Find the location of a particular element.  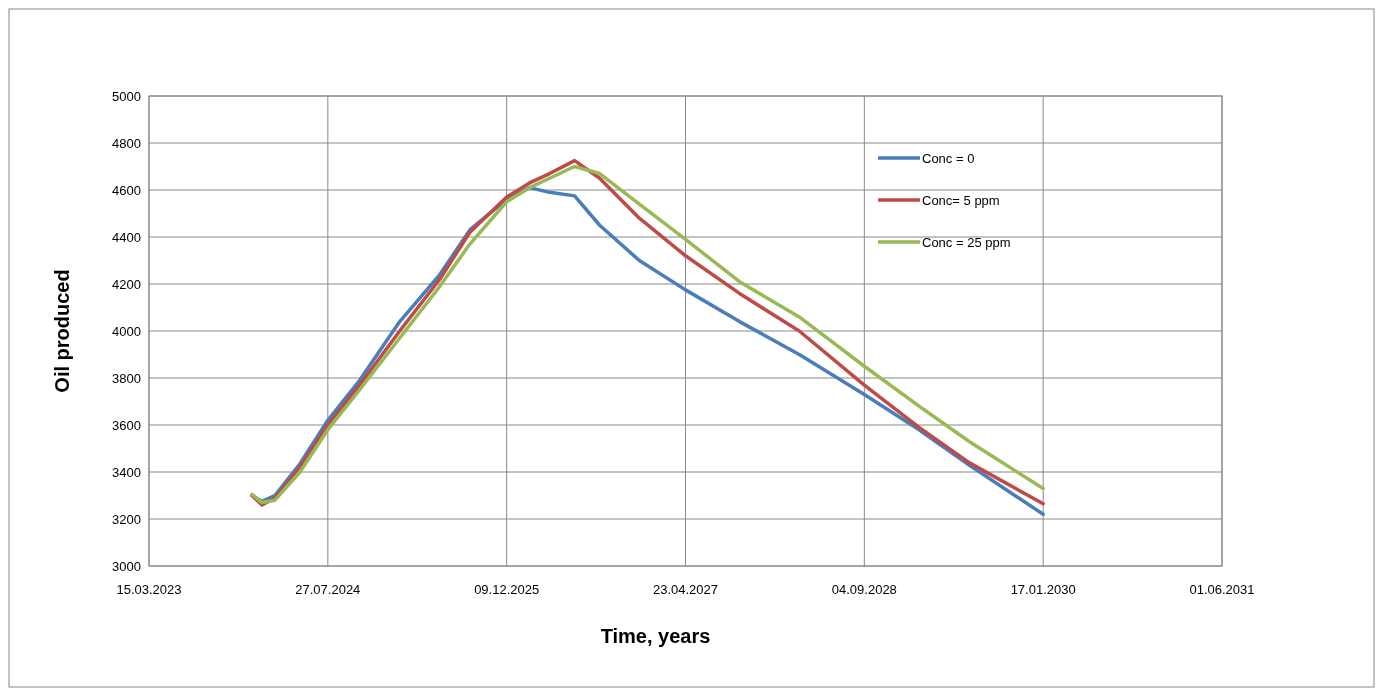

x-tick-label: 23.04.2027 is located at coordinates (685, 589).